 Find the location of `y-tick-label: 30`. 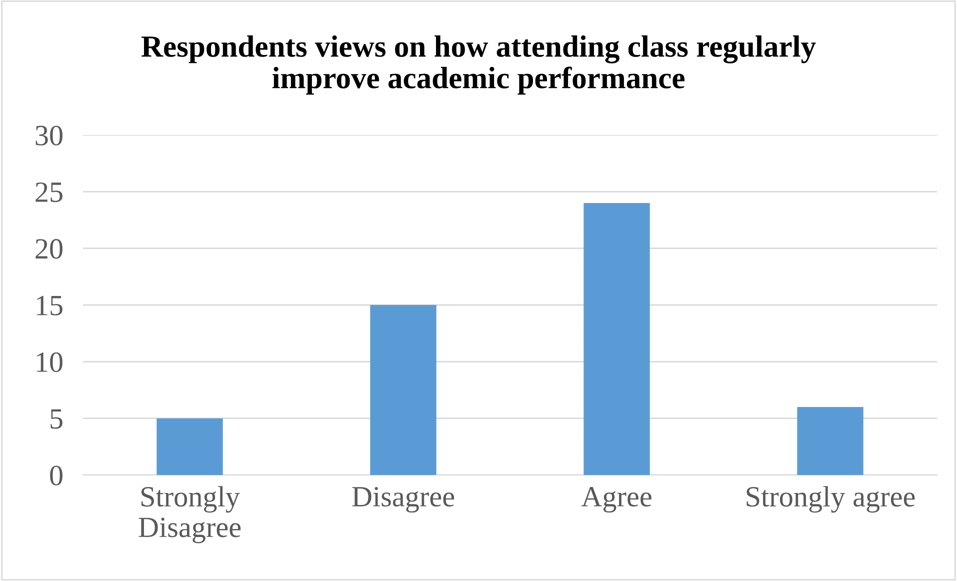

y-tick-label: 30 is located at coordinates (49, 136).